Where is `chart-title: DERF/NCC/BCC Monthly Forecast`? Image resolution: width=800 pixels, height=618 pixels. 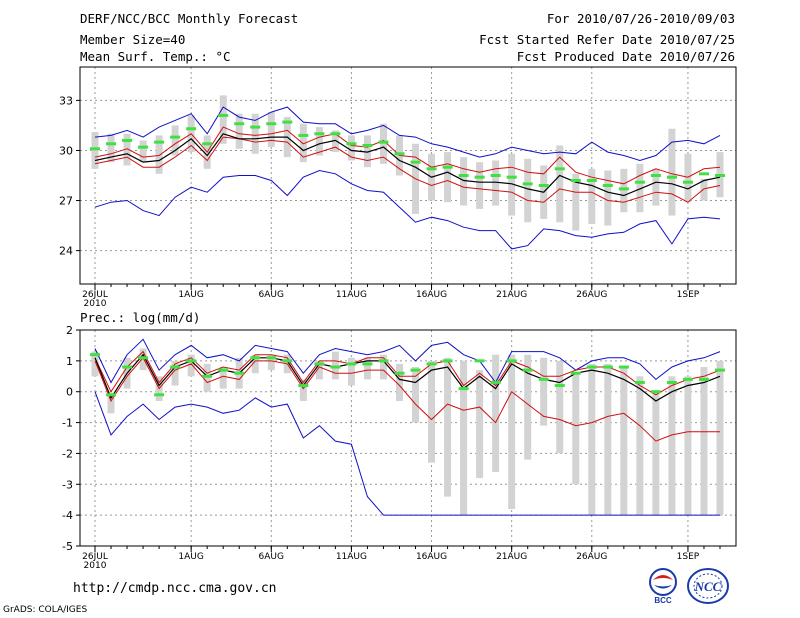 chart-title: DERF/NCC/BCC Monthly Forecast is located at coordinates (189, 18).